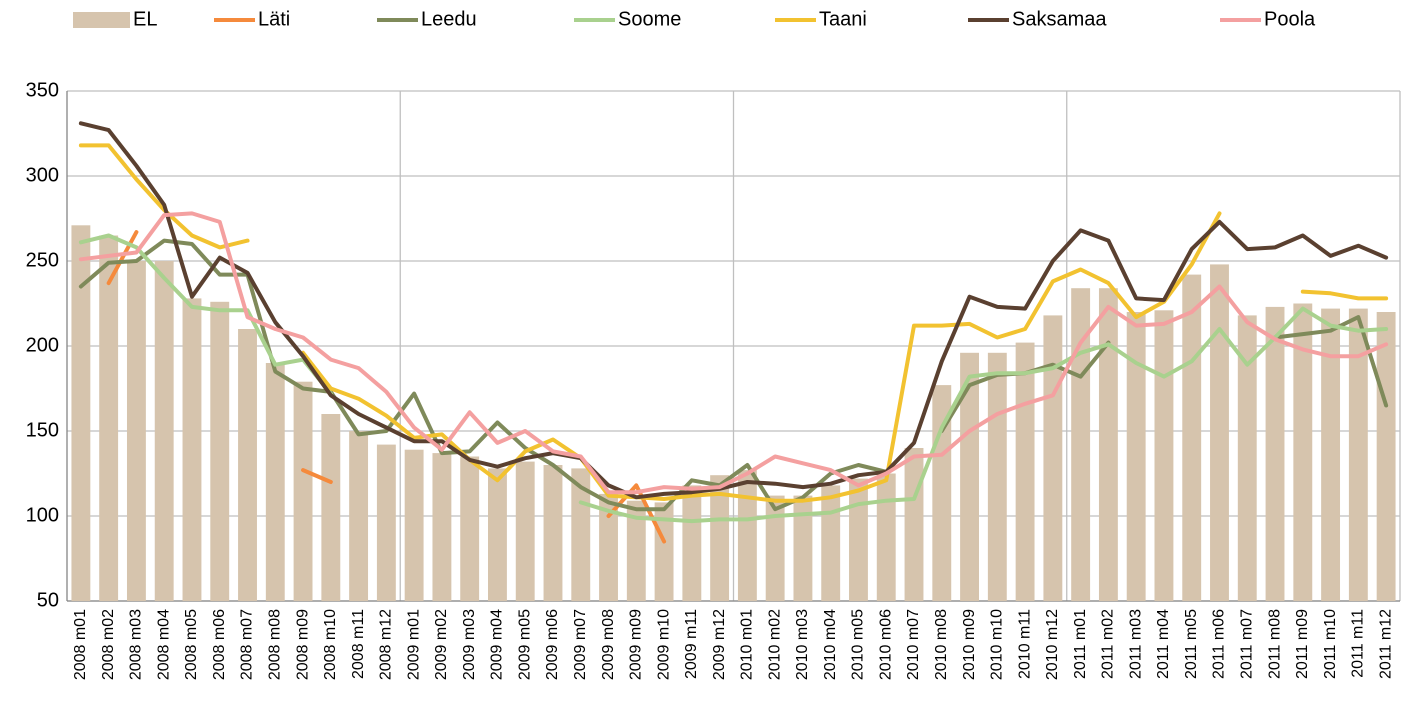 The image size is (1425, 716). What do you see at coordinates (663, 644) in the screenshot?
I see `x-tick-label: 2009 m10` at bounding box center [663, 644].